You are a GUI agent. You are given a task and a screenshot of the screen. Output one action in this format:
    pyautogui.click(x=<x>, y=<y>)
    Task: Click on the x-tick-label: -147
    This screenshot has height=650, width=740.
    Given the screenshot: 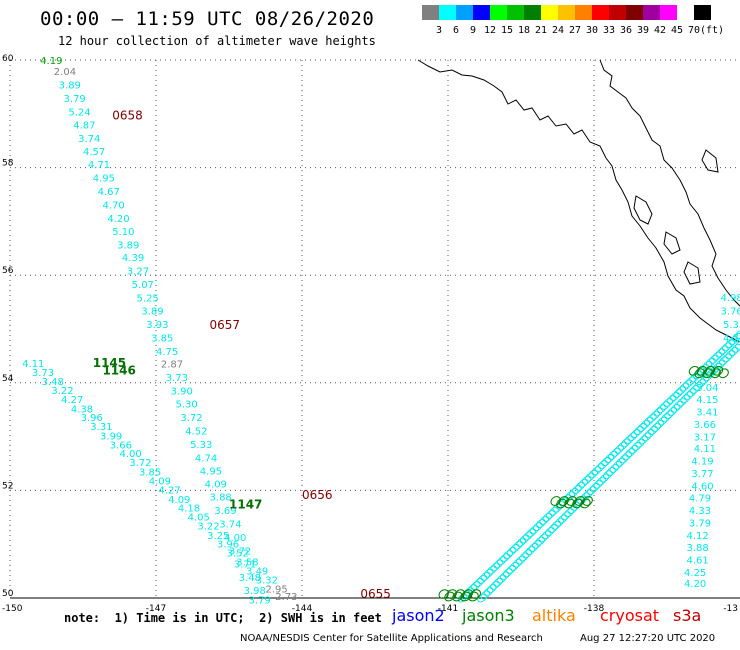 What is the action you would take?
    pyautogui.click(x=156, y=609)
    